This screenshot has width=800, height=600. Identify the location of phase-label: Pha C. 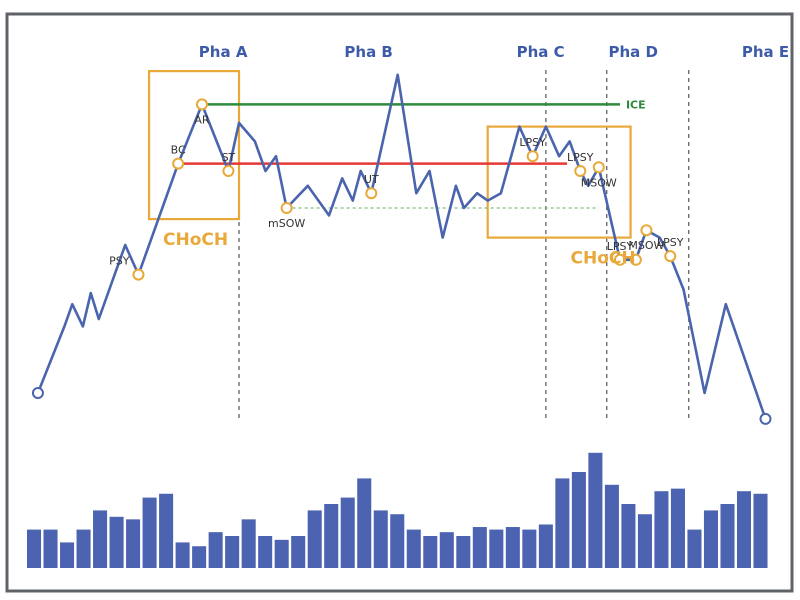
(541, 52).